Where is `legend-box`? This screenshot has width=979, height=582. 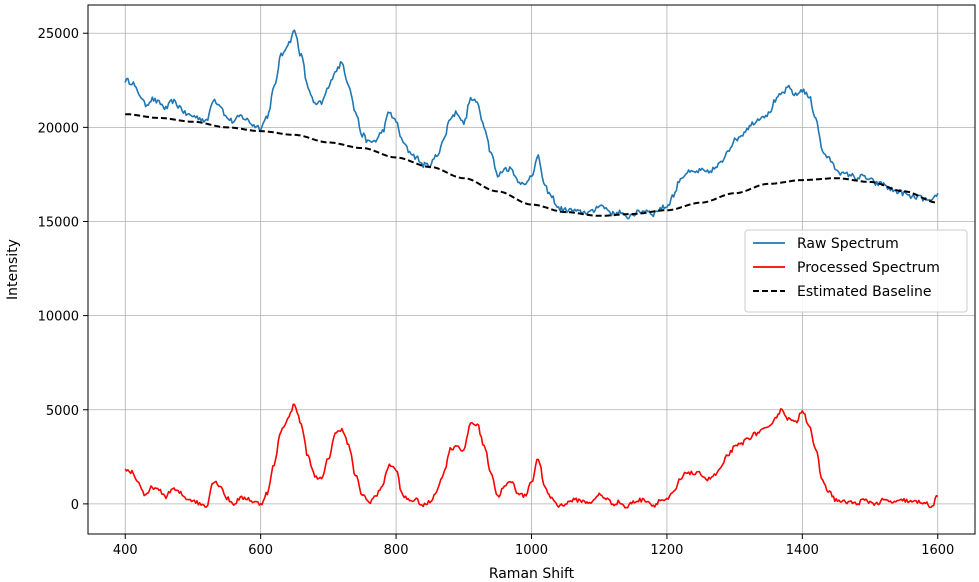
legend-box is located at coordinates (856, 271).